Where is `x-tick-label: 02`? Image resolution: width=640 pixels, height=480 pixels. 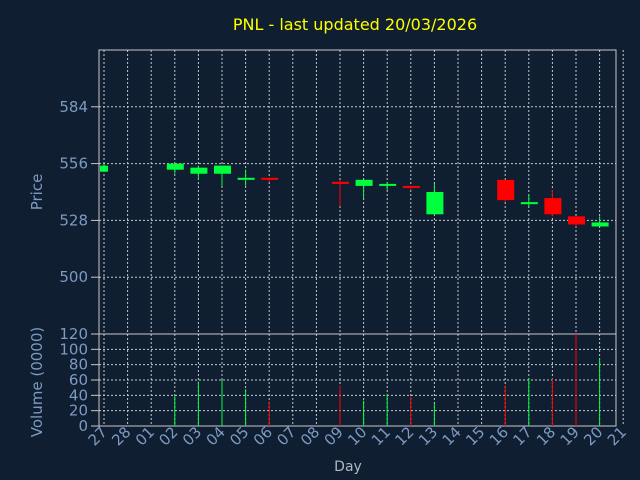 x-tick-label: 02 is located at coordinates (168, 436).